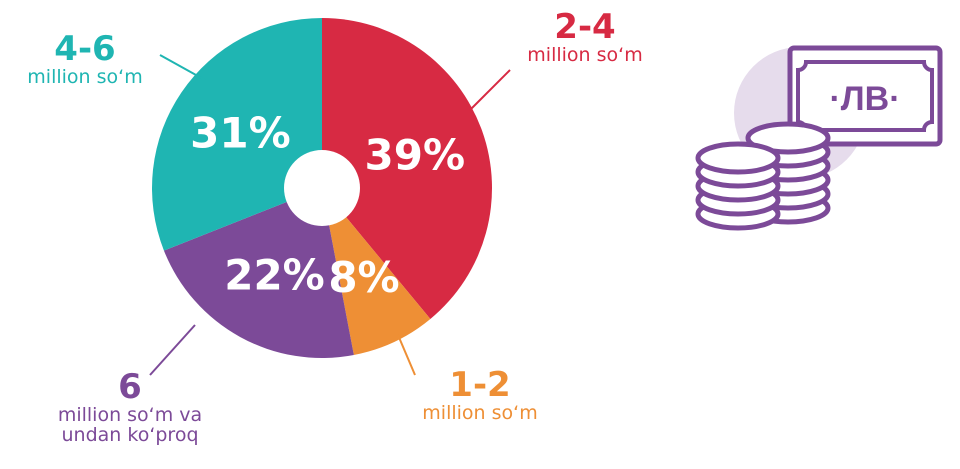  What do you see at coordinates (85, 76) in the screenshot?
I see `legend-unit-4-6: million so‘m` at bounding box center [85, 76].